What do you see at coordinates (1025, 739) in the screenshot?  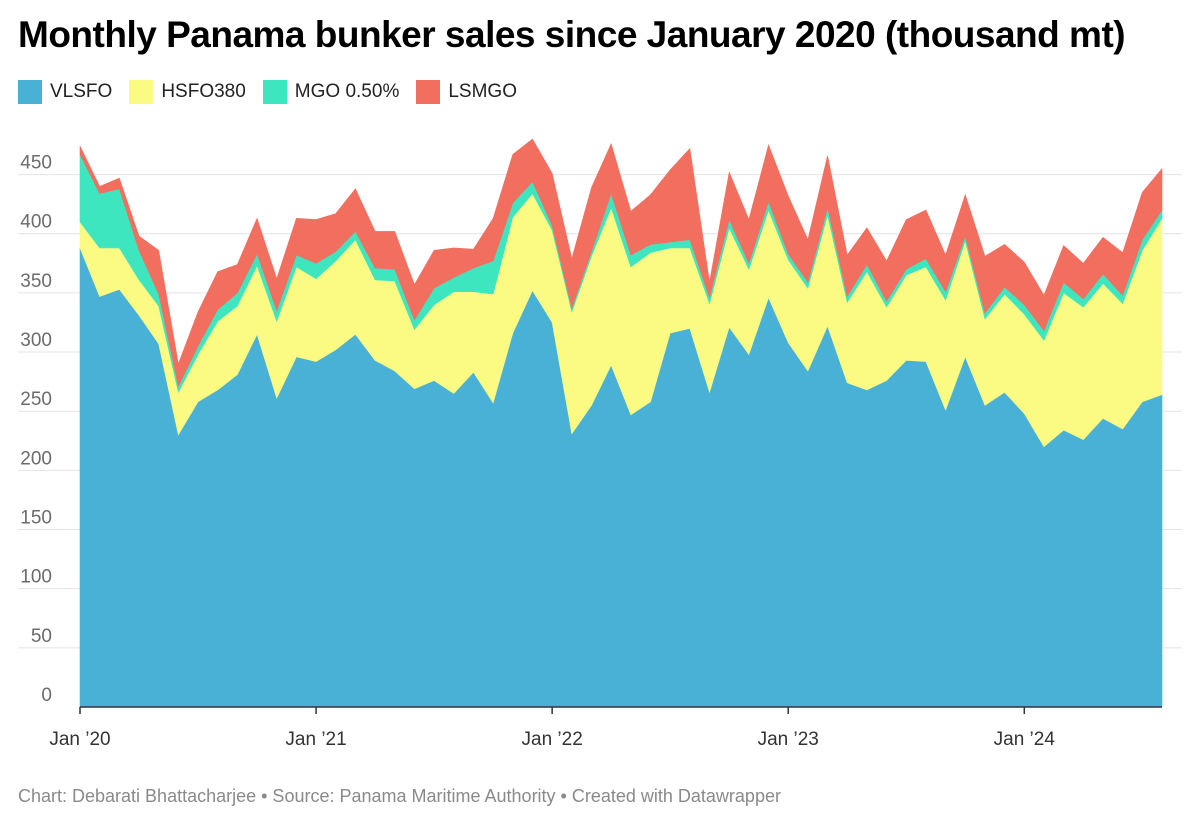 I see `x-tick-label: Jan ’24` at bounding box center [1025, 739].